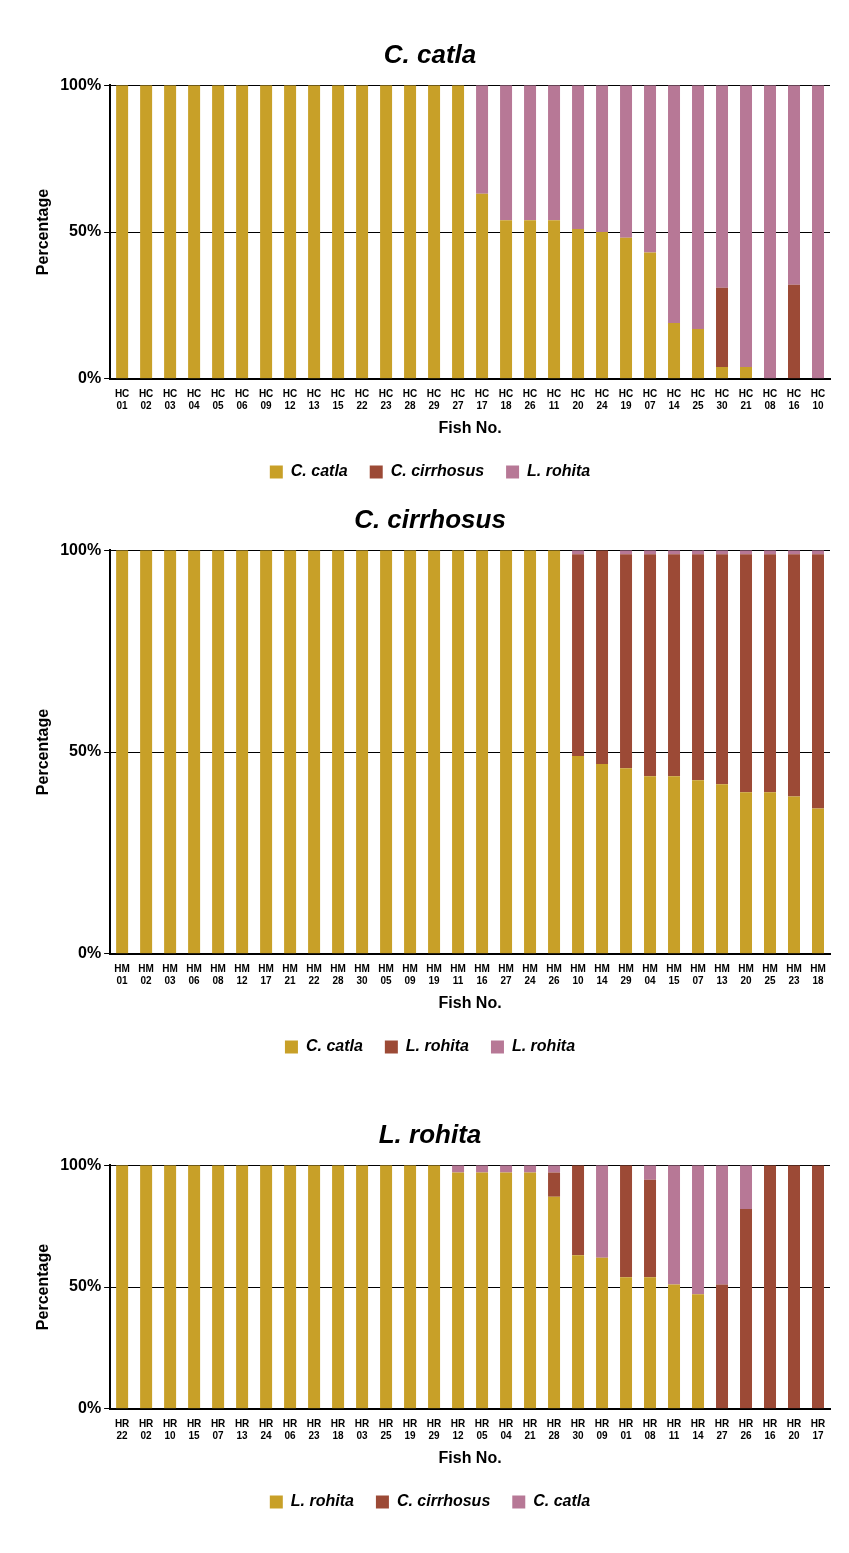 Image resolution: width=849 pixels, height=1553 pixels. I want to click on x-tick-label: HR 07, so click(218, 1429).